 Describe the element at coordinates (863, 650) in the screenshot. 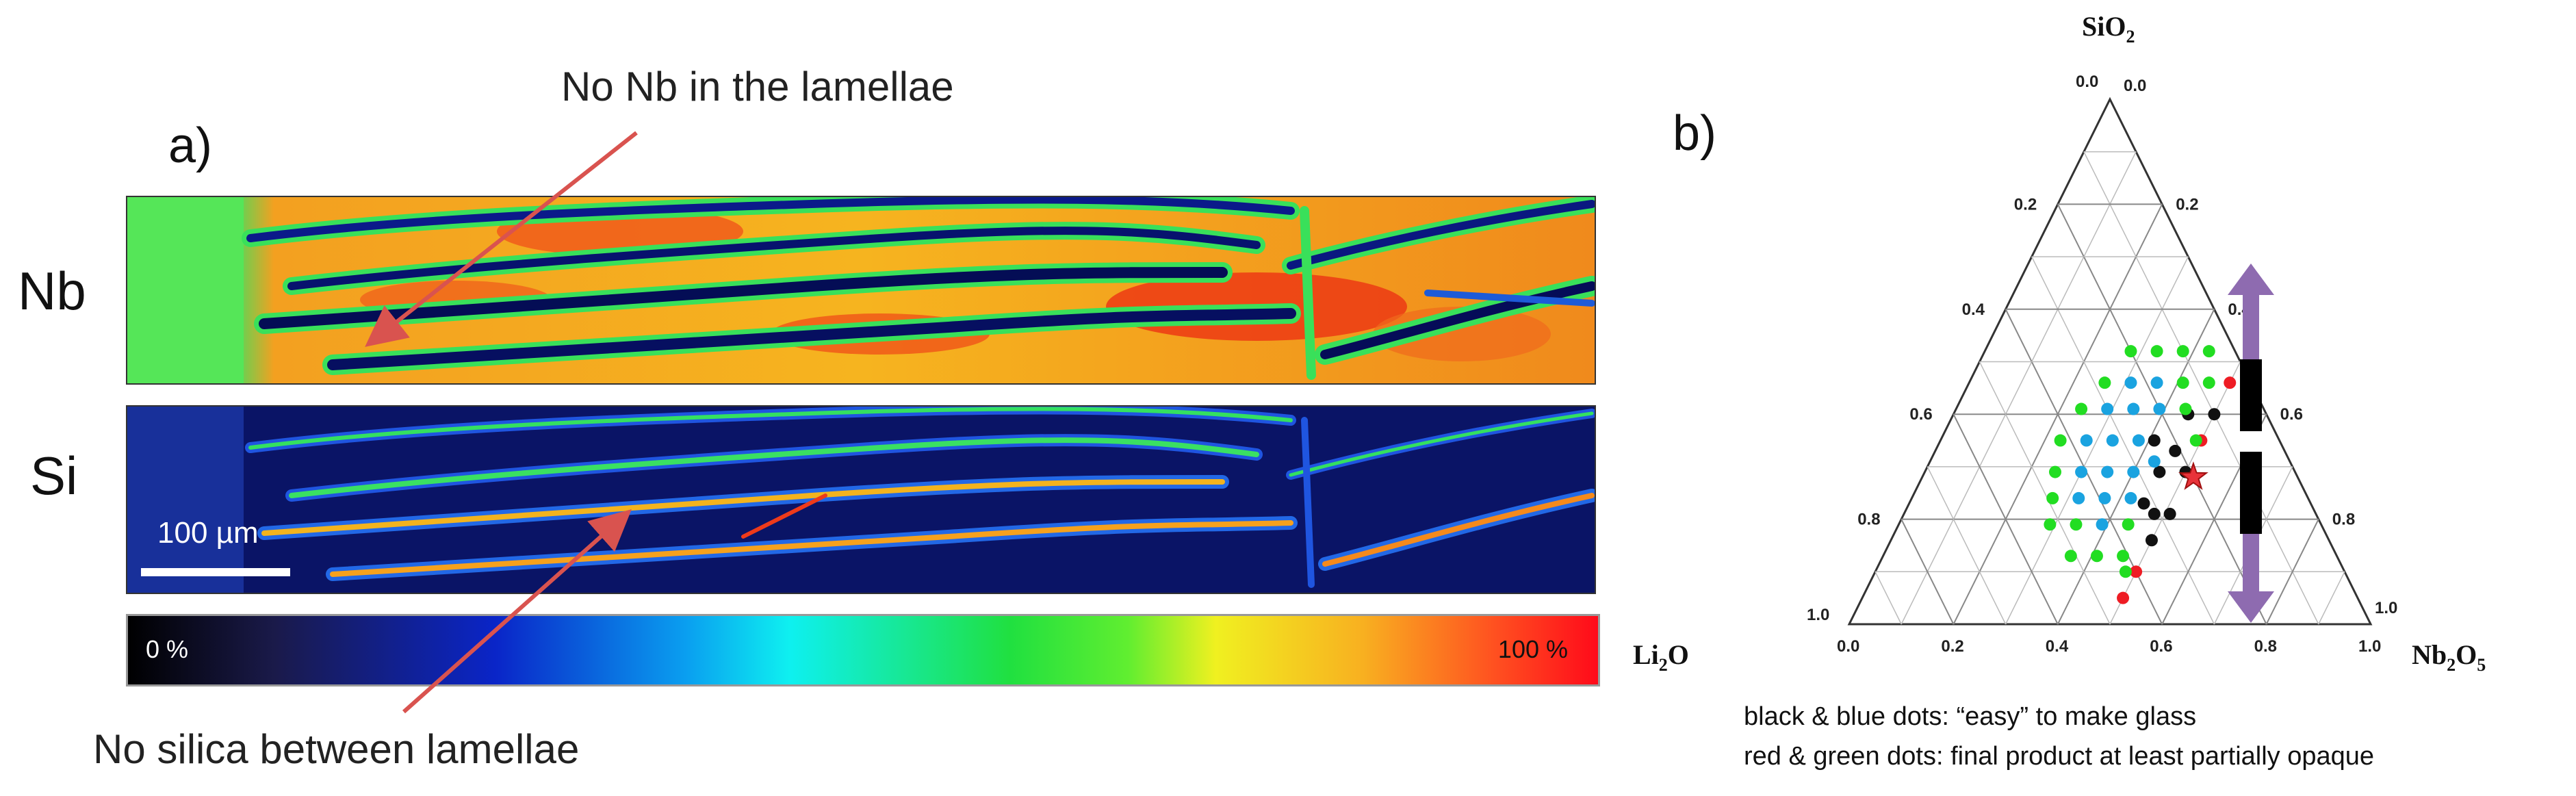

I see `colorbar: 0 % 100 %` at that location.